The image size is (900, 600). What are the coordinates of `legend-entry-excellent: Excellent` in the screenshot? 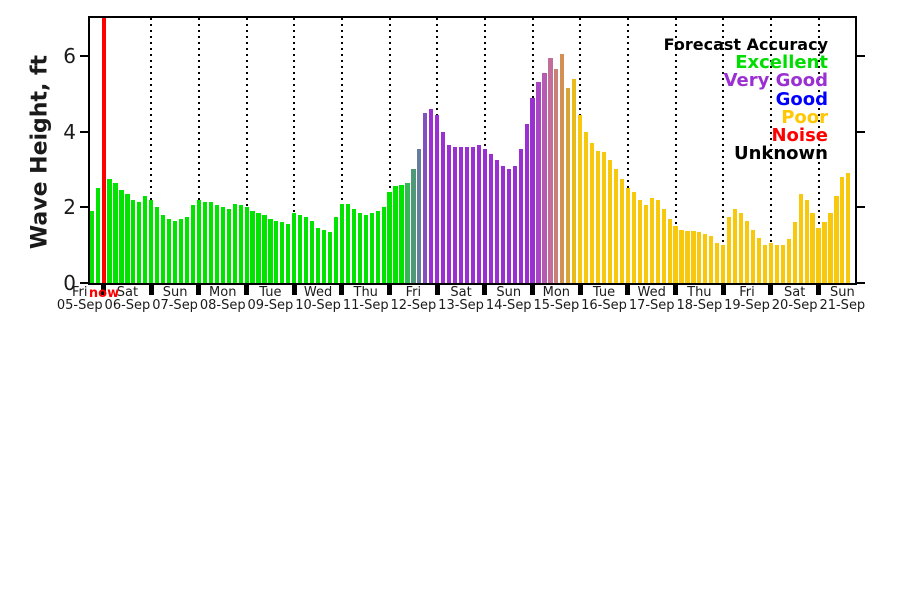 It's located at (781, 63).